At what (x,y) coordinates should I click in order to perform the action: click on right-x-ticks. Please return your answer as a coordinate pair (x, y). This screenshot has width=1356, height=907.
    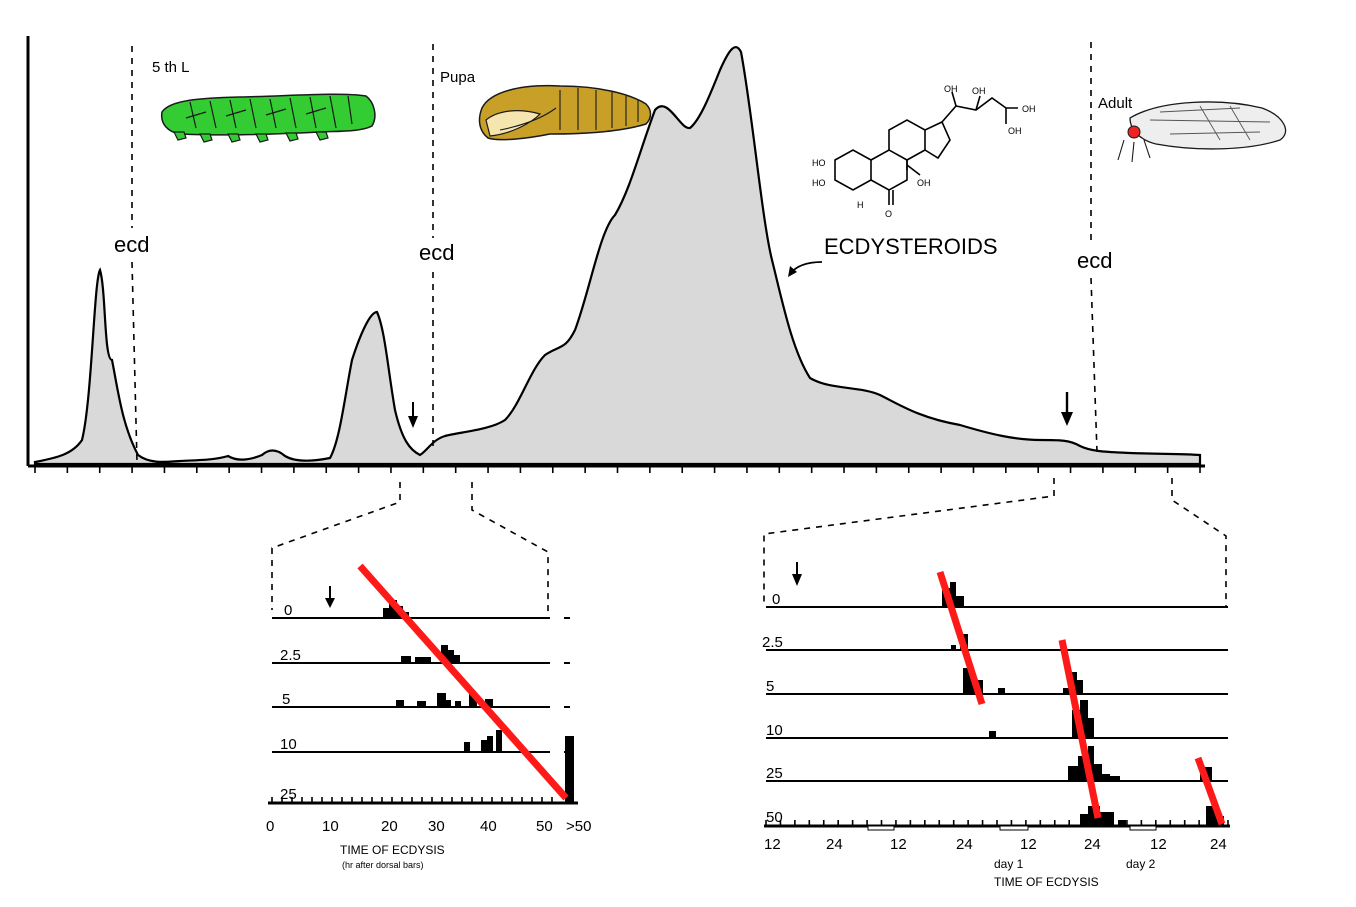
    Looking at the image, I should click on (997, 823).